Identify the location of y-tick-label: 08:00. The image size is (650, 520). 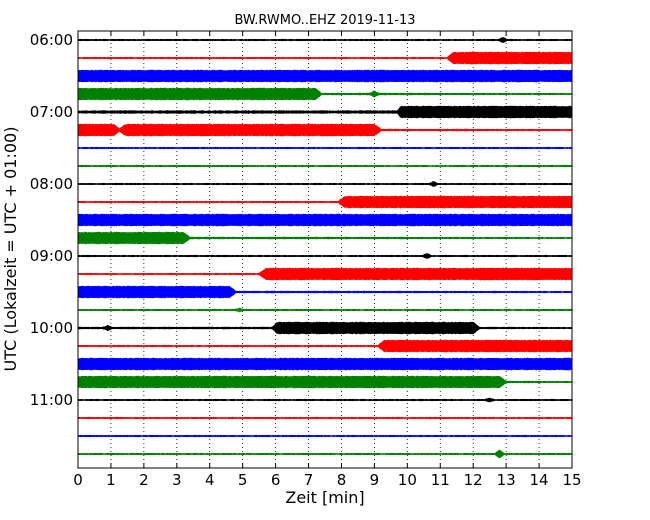
(51, 184).